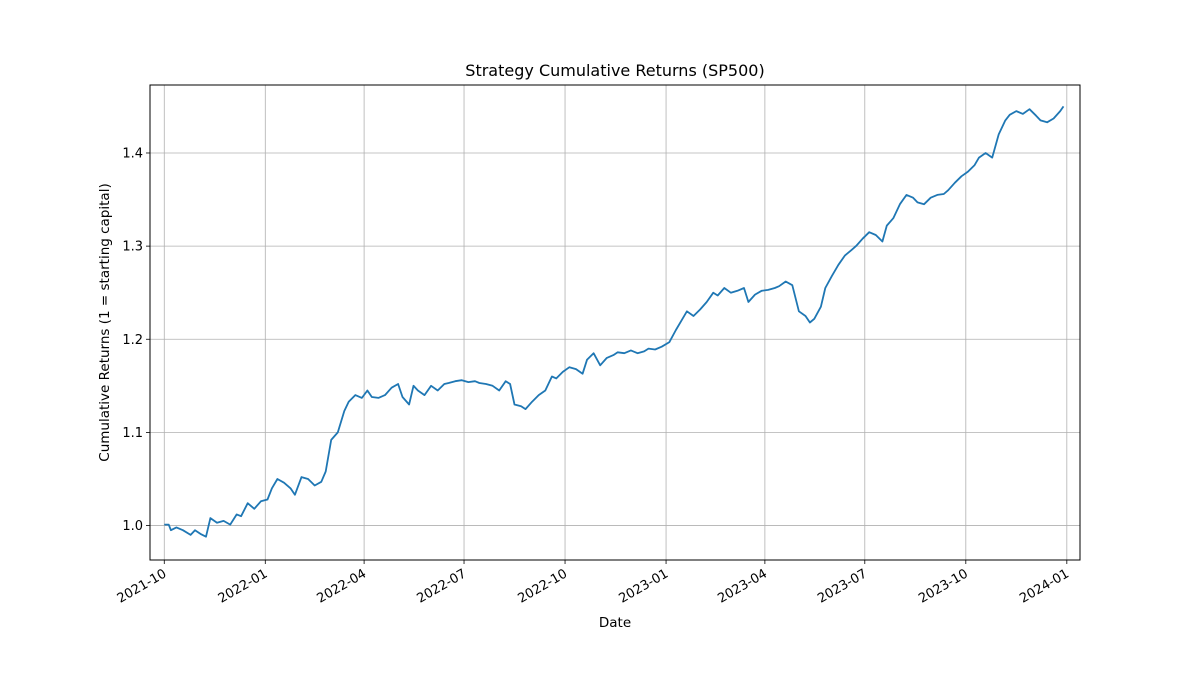 Image resolution: width=1200 pixels, height=700 pixels. Describe the element at coordinates (243, 586) in the screenshot. I see `x-tick-label: 2022-01` at that location.